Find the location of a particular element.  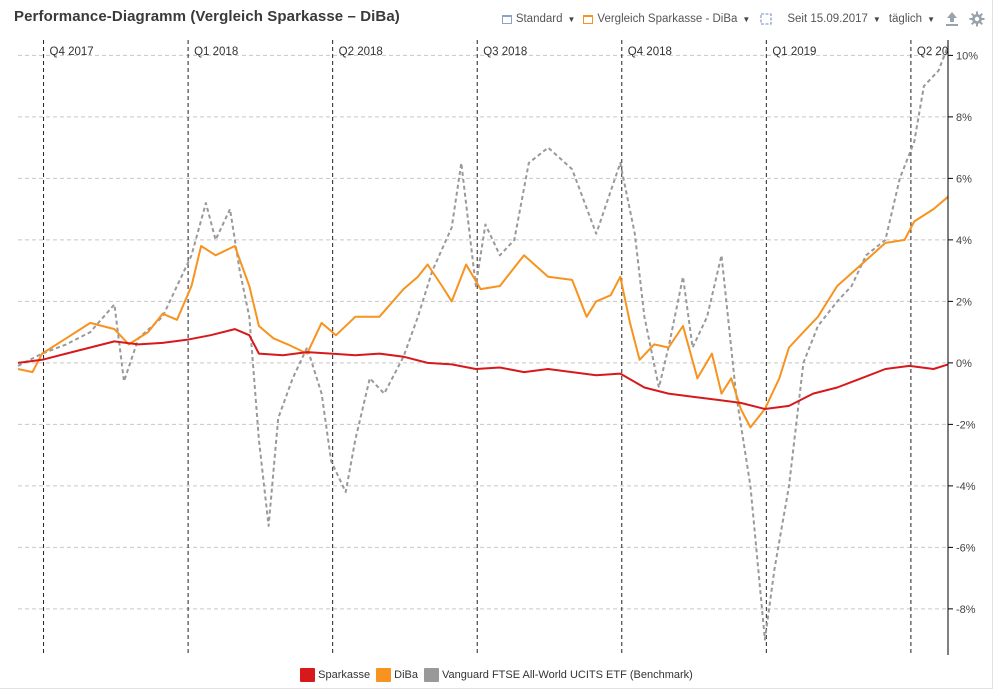

y-tick-label: 6% is located at coordinates (964, 179).